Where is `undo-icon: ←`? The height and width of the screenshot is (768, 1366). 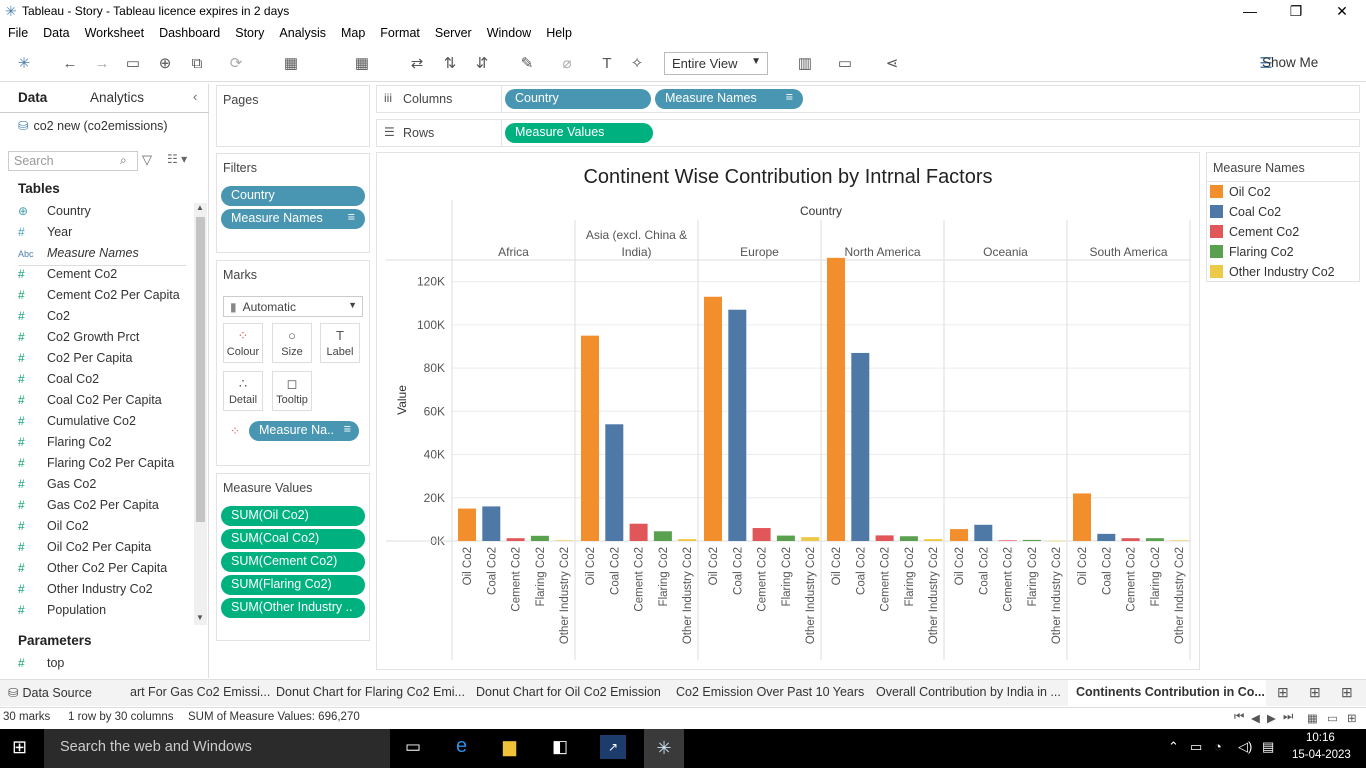 undo-icon: ← is located at coordinates (70, 63).